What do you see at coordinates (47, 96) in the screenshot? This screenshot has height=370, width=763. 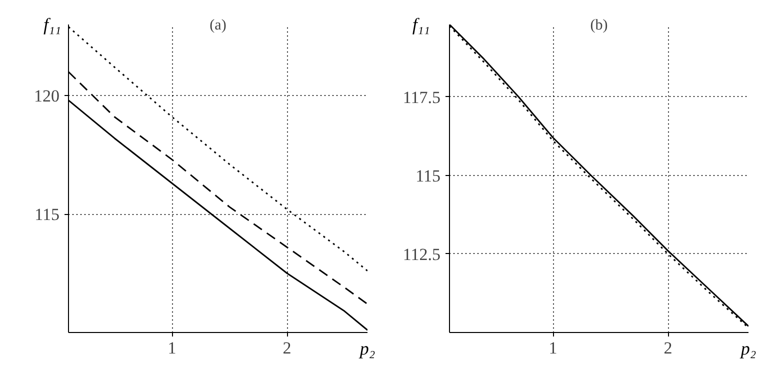 I see `y-tick-label: 120` at bounding box center [47, 96].